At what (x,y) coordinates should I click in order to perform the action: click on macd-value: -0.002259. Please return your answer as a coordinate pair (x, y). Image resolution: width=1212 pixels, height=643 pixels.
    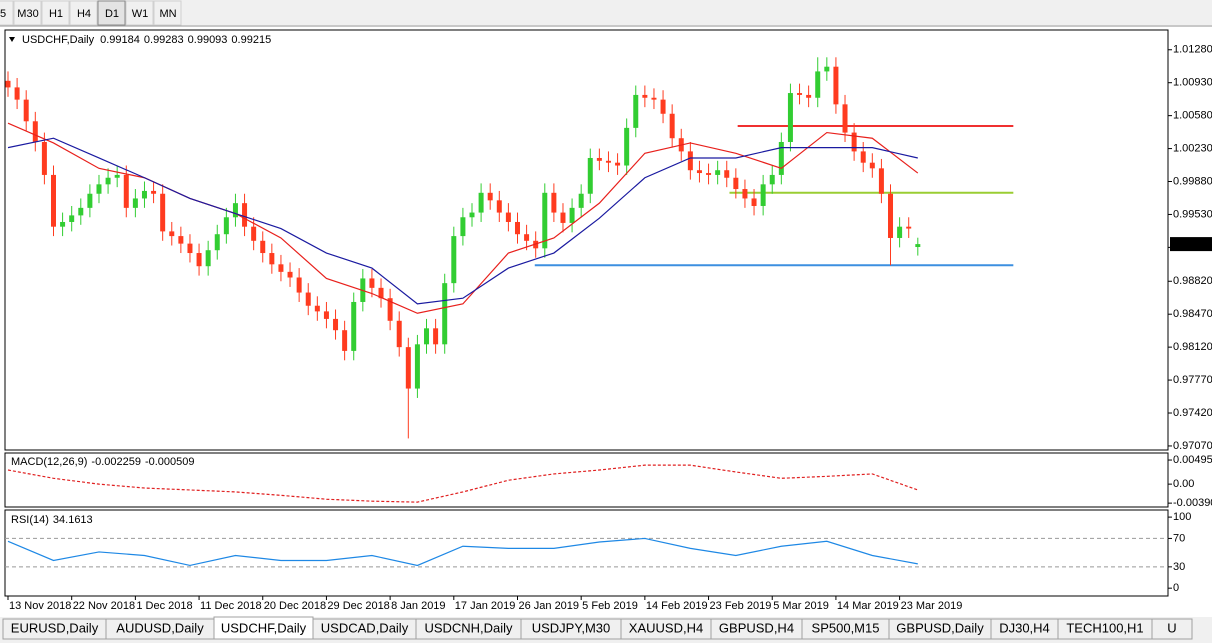
    Looking at the image, I should click on (116, 462).